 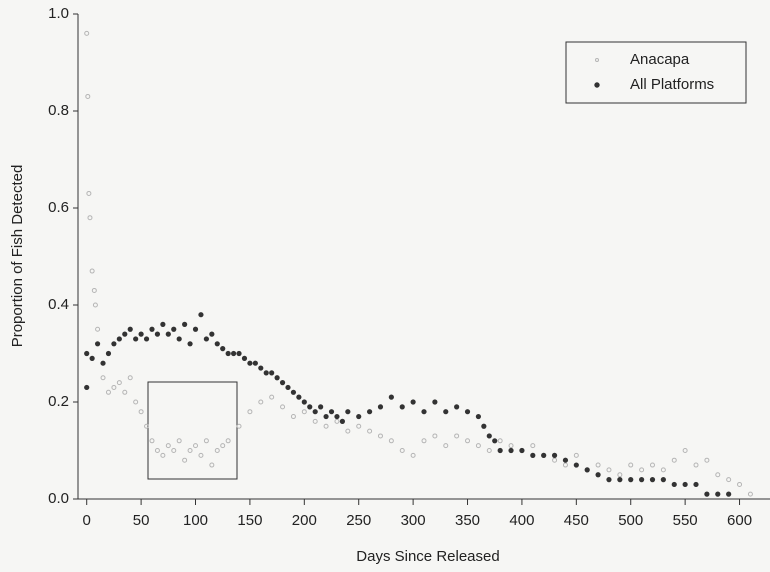 I want to click on inset-marker, so click(x=192, y=430).